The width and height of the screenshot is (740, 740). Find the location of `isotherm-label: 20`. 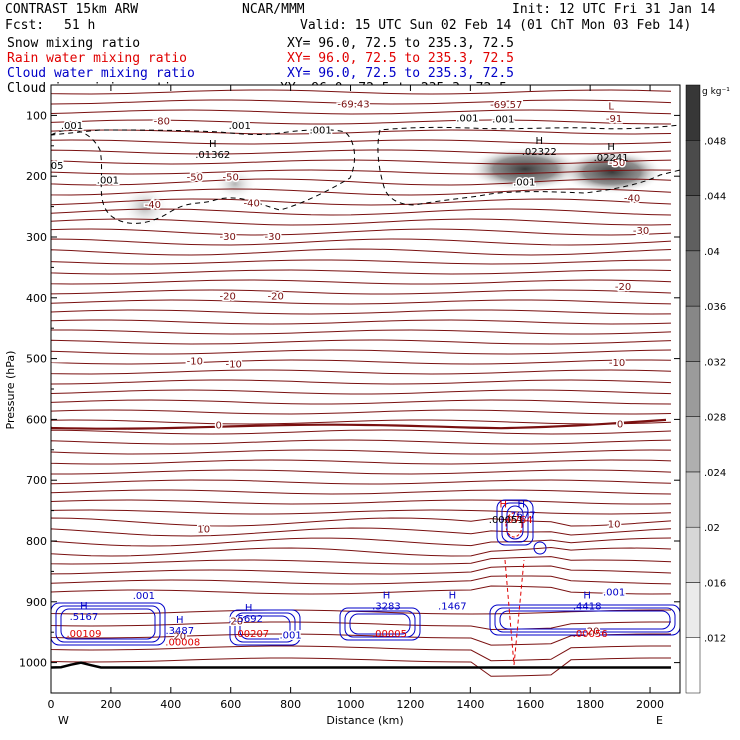

isotherm-label: 20 is located at coordinates (593, 632).